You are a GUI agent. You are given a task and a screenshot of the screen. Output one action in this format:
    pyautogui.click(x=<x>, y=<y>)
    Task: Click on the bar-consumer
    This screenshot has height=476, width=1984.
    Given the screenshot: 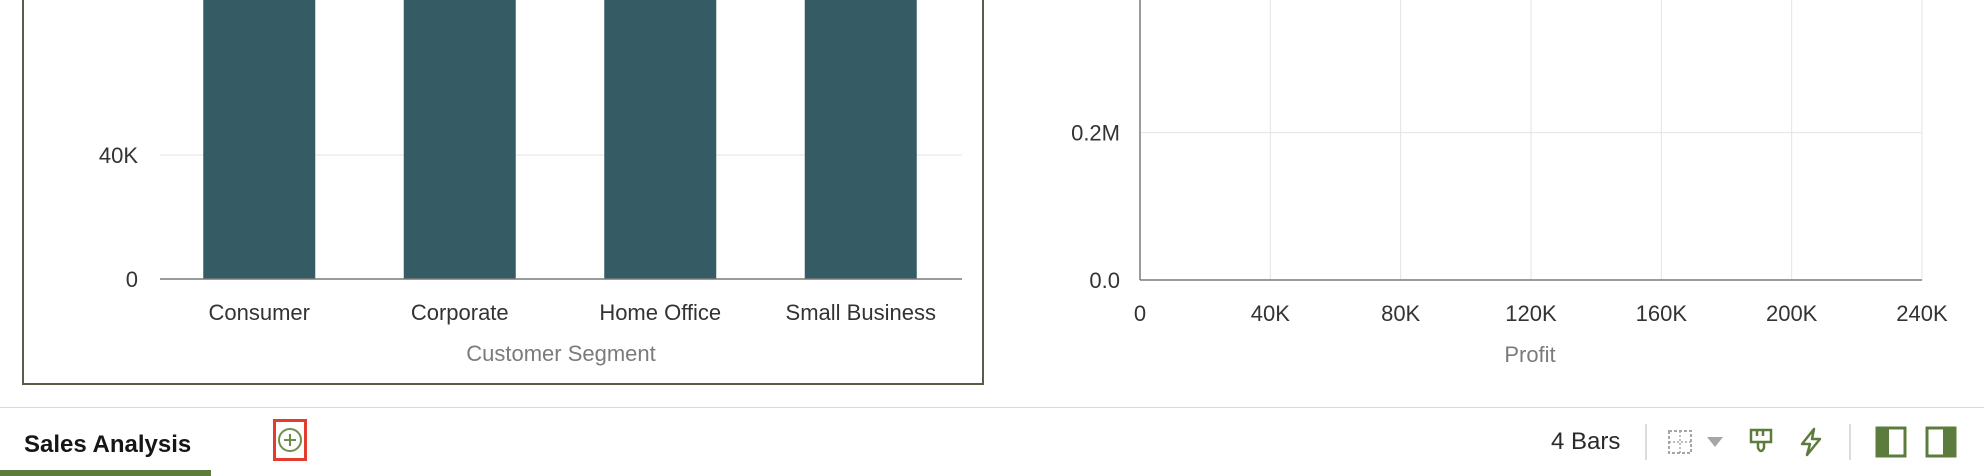 What is the action you would take?
    pyautogui.click(x=259, y=139)
    